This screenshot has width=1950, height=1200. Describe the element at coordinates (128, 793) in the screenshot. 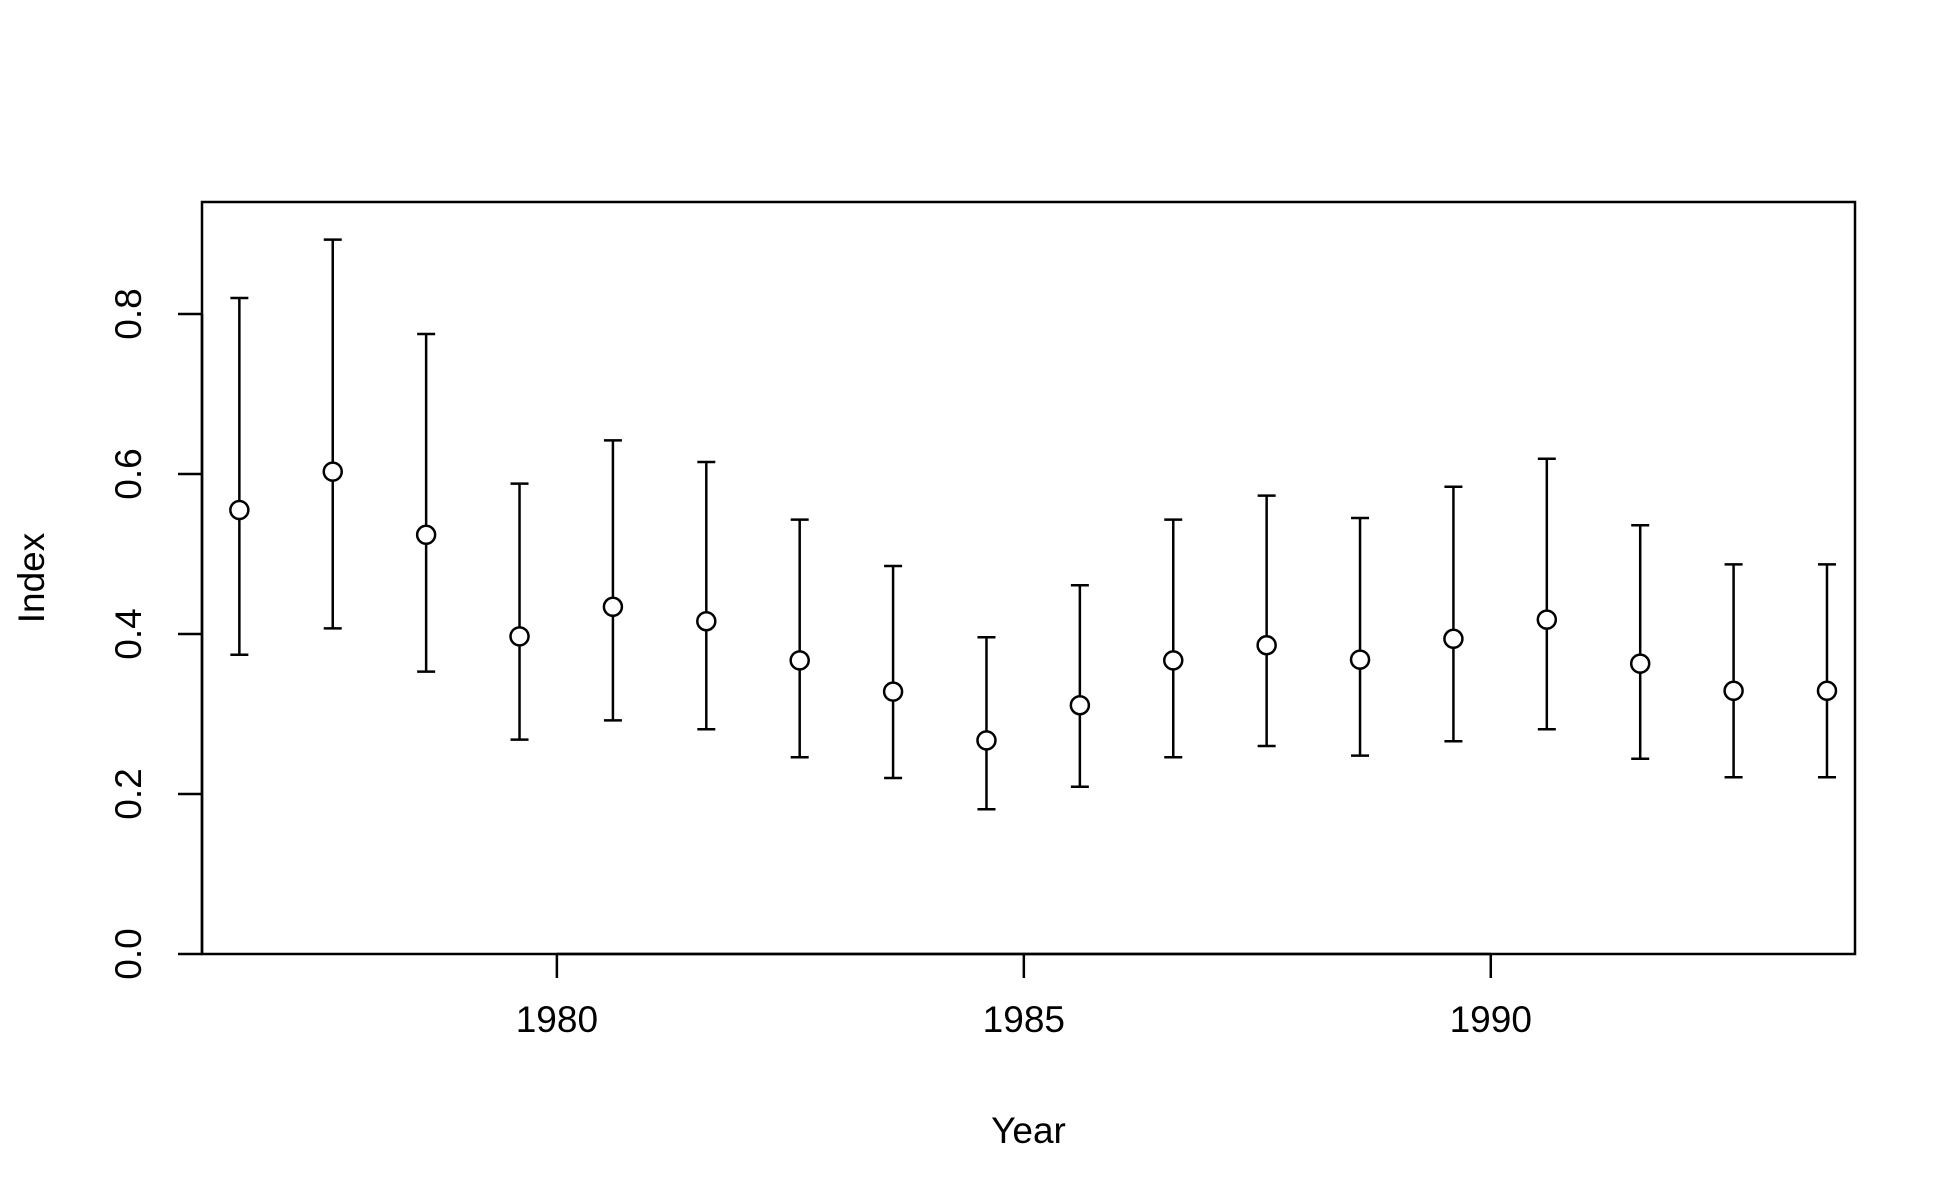

I see `y-tick-label: 0.2` at that location.